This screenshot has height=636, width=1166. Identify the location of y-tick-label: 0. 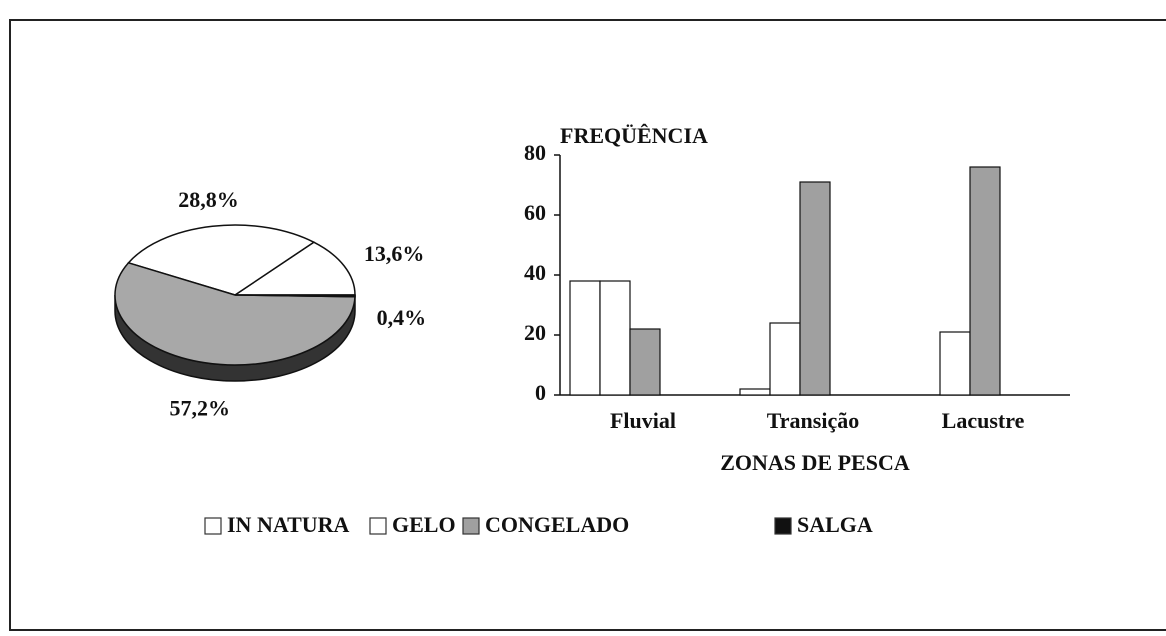
(540, 392).